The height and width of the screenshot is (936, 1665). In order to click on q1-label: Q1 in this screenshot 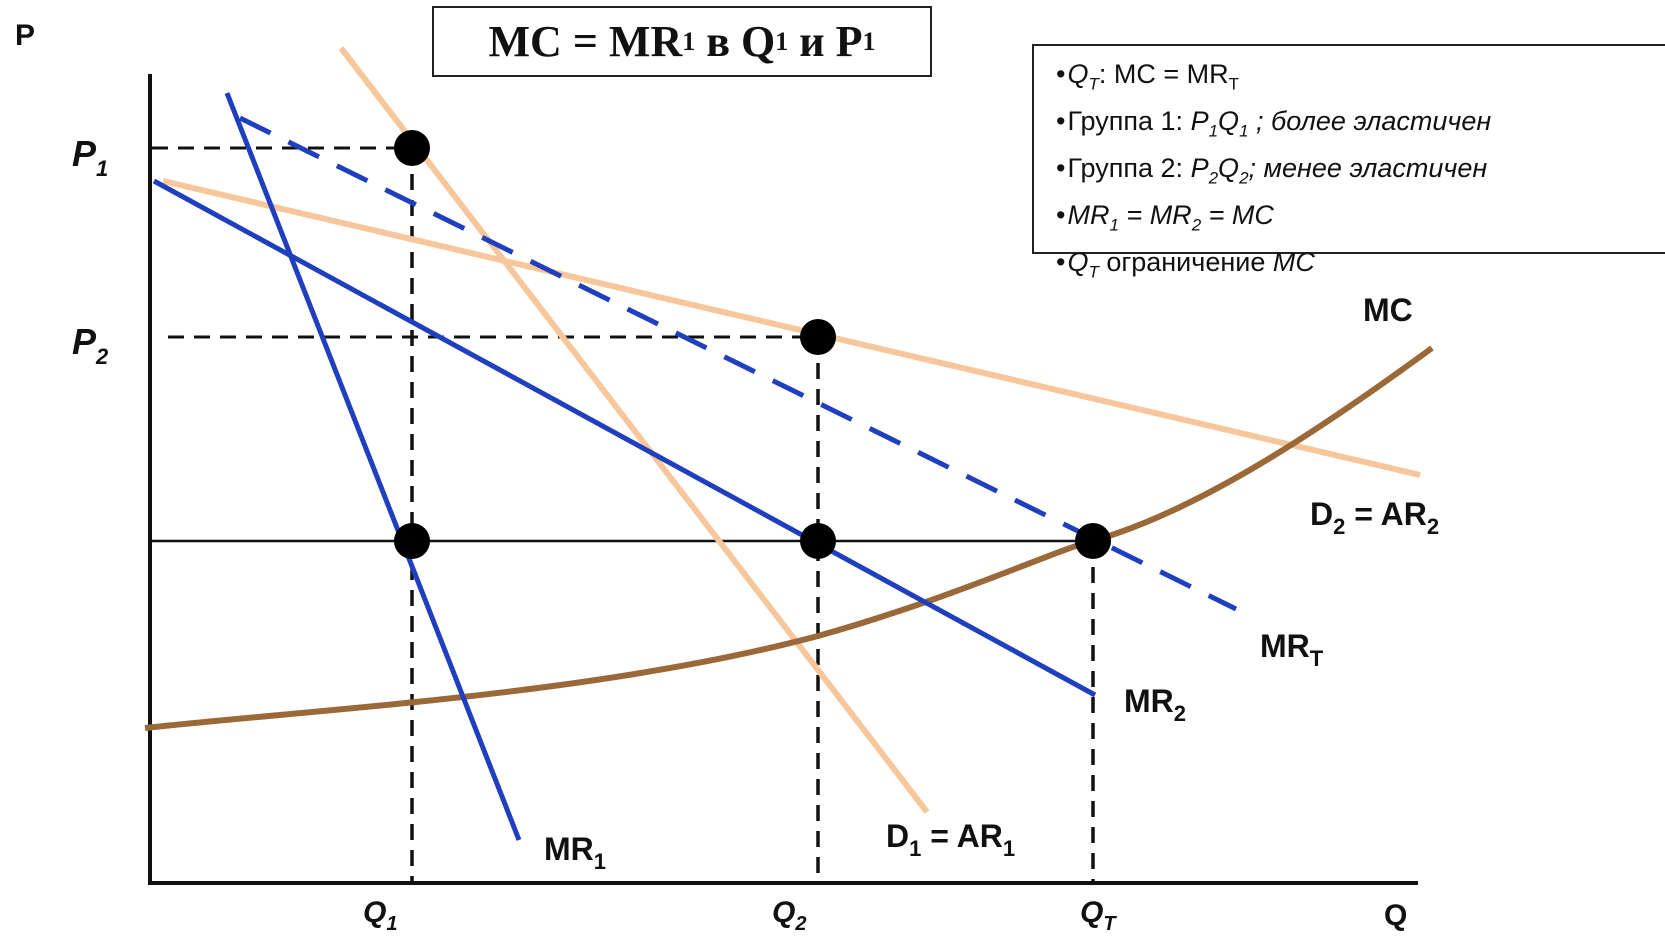, I will do `click(380, 915)`.